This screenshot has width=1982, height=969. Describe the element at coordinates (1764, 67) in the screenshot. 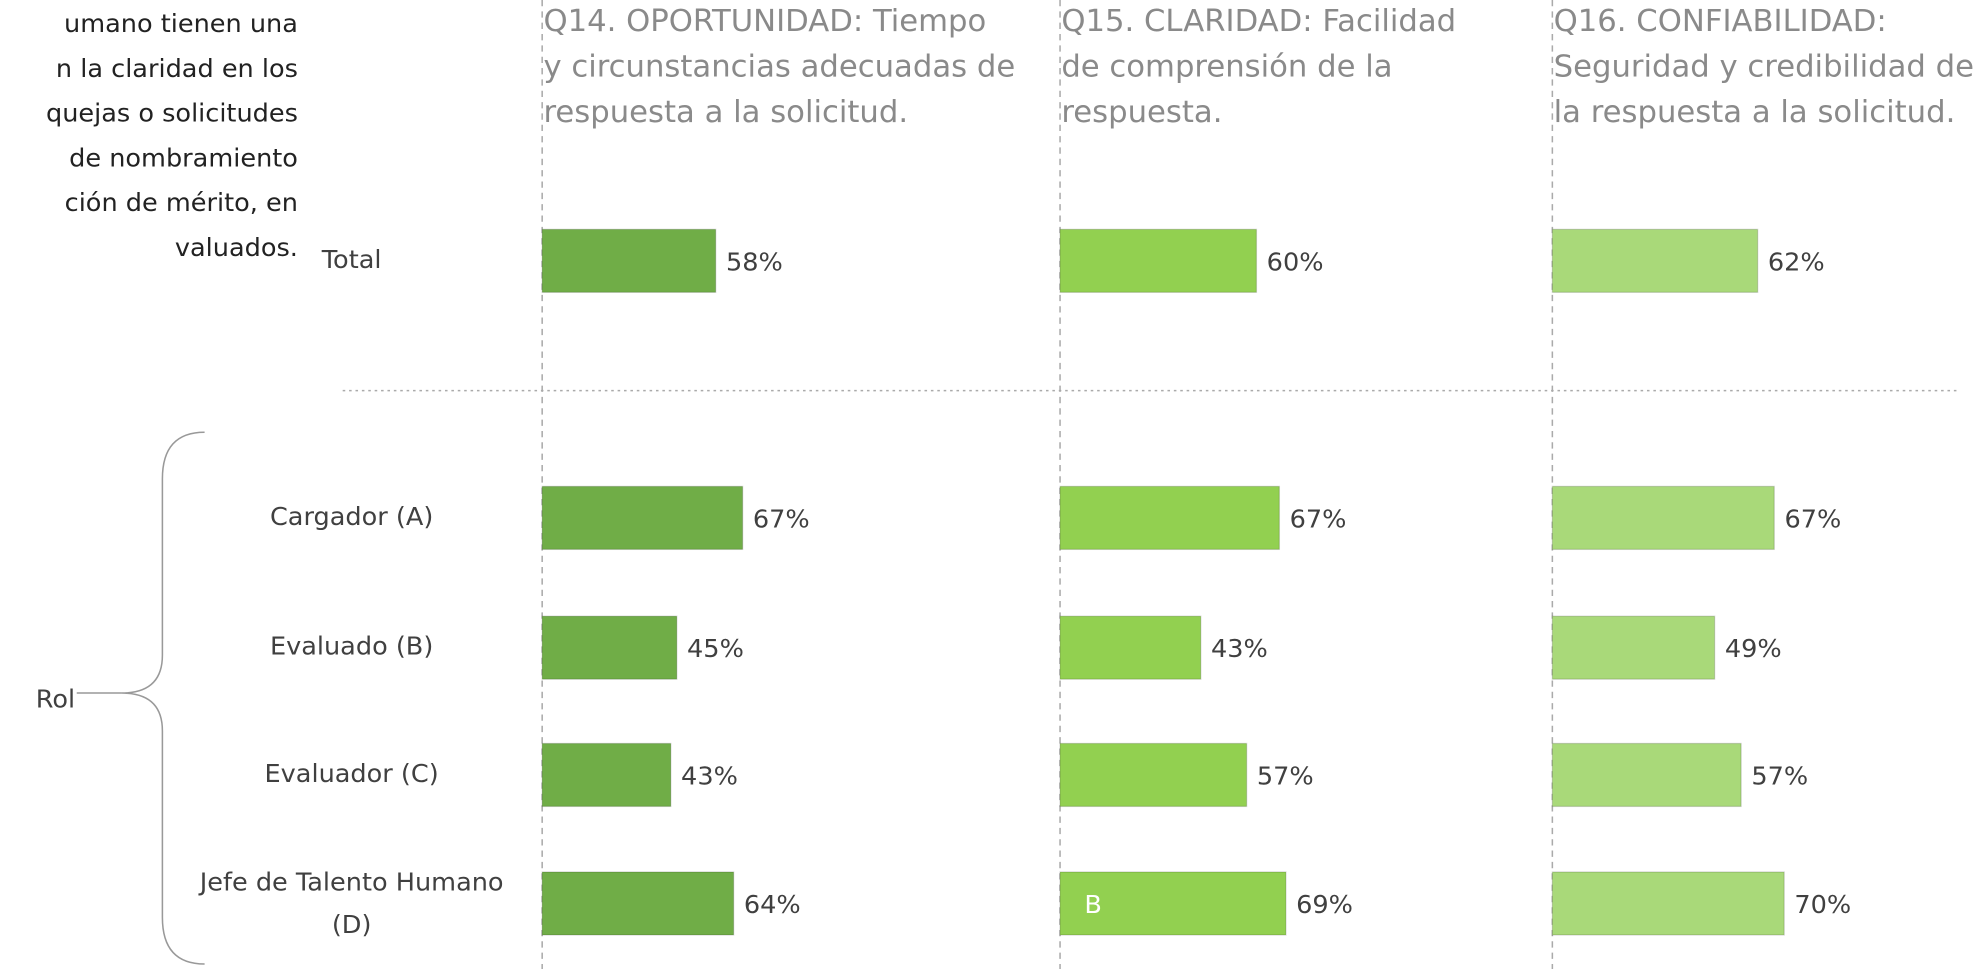

I see `panel-title: Seguridad y credibilidad de` at that location.